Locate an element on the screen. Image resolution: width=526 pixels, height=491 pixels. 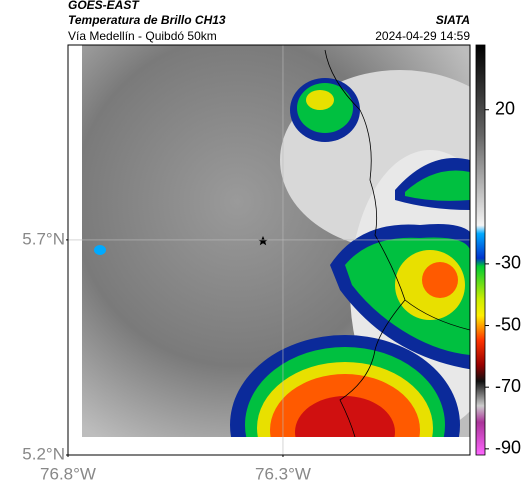
lat-label: 5.7°N is located at coordinates (43, 238).